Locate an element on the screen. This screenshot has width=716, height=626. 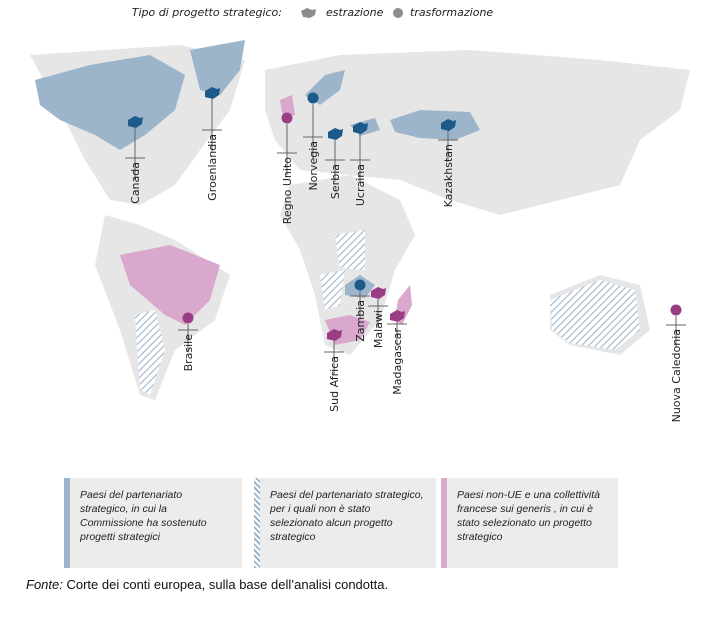
country-label: Ucraina is located at coordinates (360, 185).